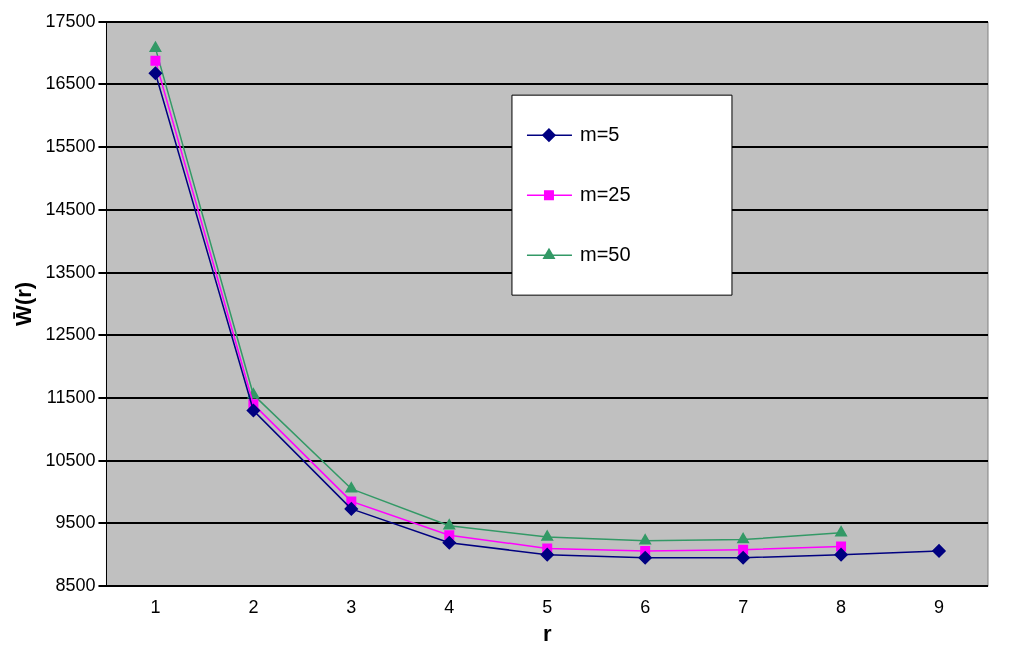 The height and width of the screenshot is (660, 1018). What do you see at coordinates (547, 606) in the screenshot?
I see `x-tick-label: 5` at bounding box center [547, 606].